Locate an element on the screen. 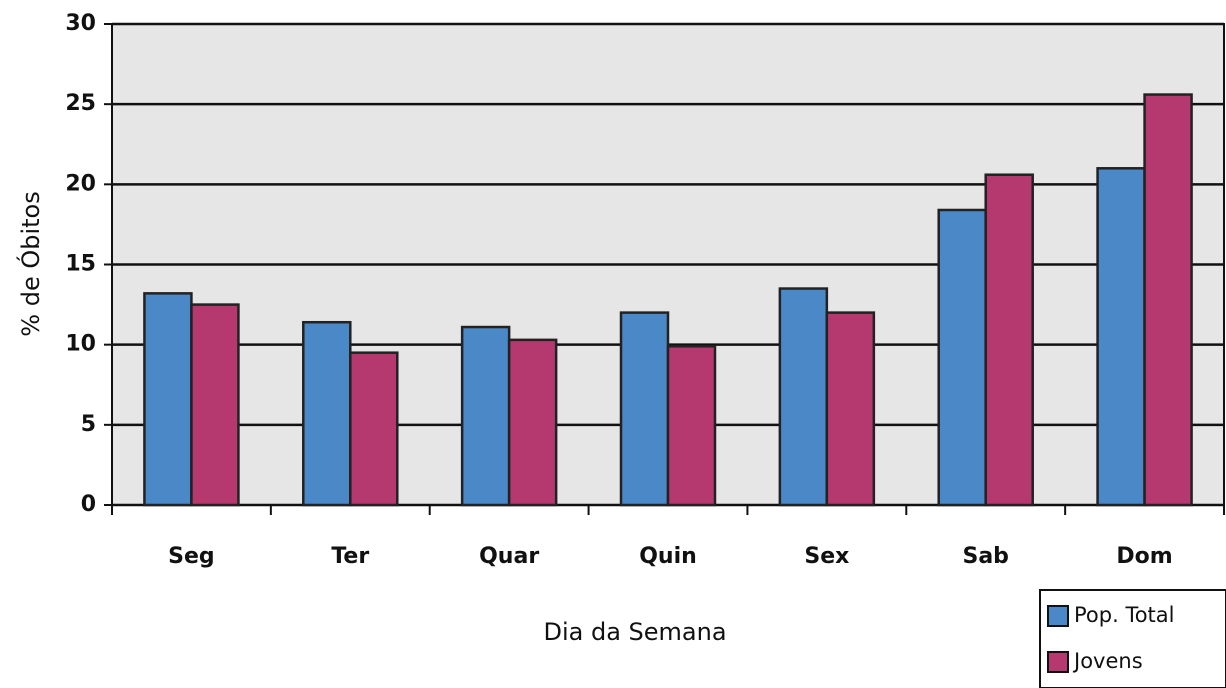 This screenshot has width=1226, height=688. x-tick-label: Dom is located at coordinates (1144, 556).